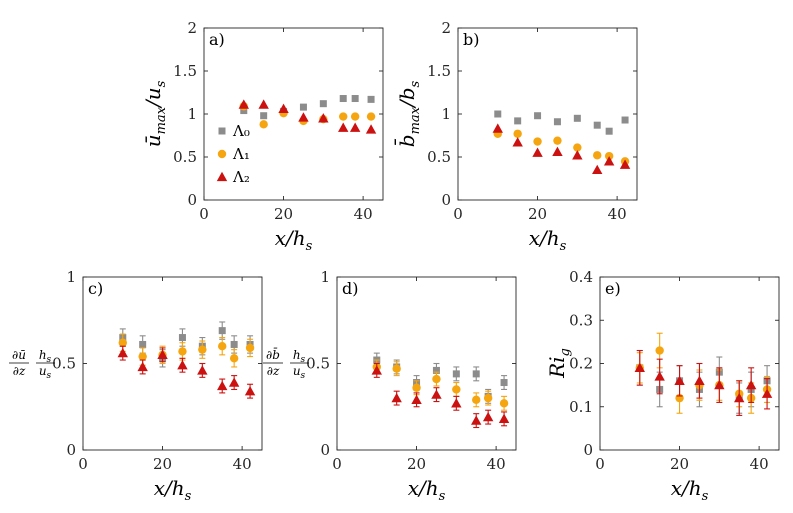 The width and height of the screenshot is (793, 513). I want to click on panel-label: c), so click(95, 288).